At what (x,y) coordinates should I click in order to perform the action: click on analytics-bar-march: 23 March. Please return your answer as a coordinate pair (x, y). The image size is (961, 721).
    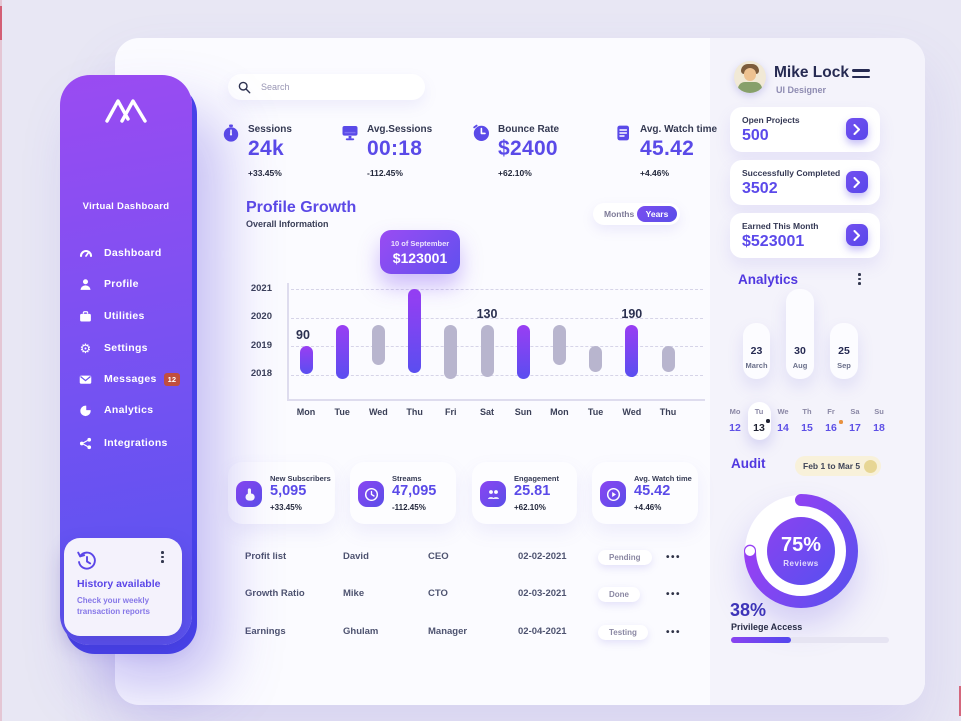
    Looking at the image, I should click on (756, 351).